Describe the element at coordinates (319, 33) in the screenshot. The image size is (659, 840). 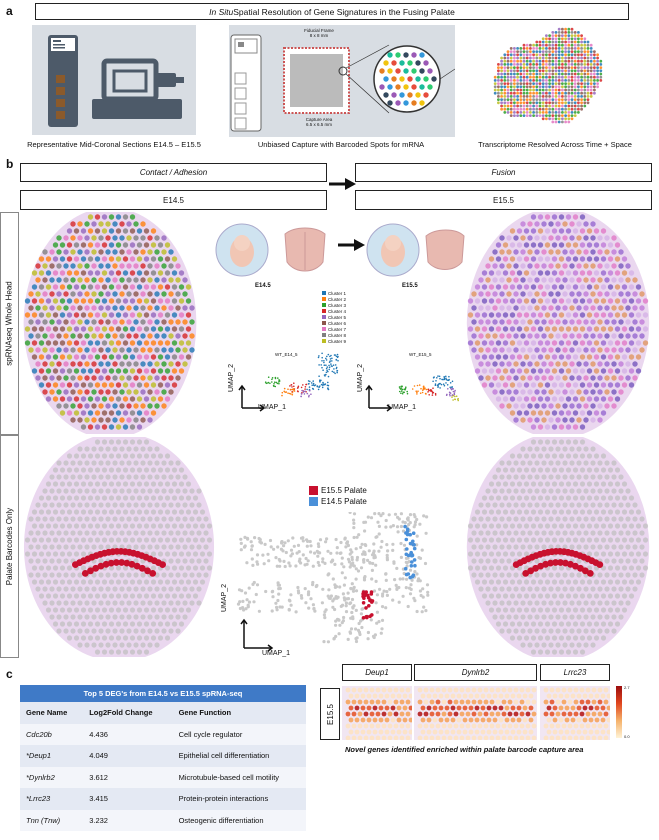
I see `fiducial-label: Fiducial Frame 8 x 8 mm` at that location.